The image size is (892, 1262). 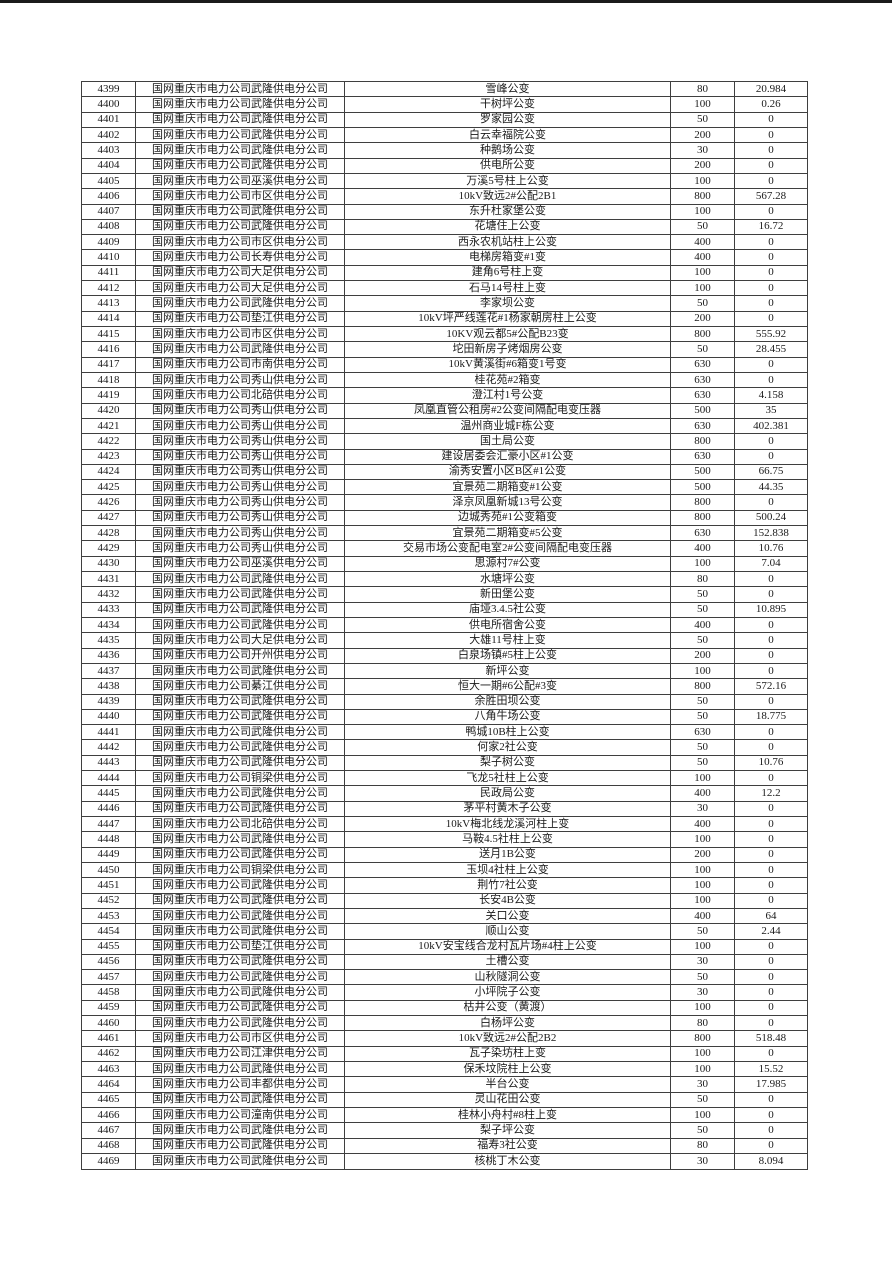 I want to click on station-cell: 澄江村1号公变, so click(x=507, y=395).